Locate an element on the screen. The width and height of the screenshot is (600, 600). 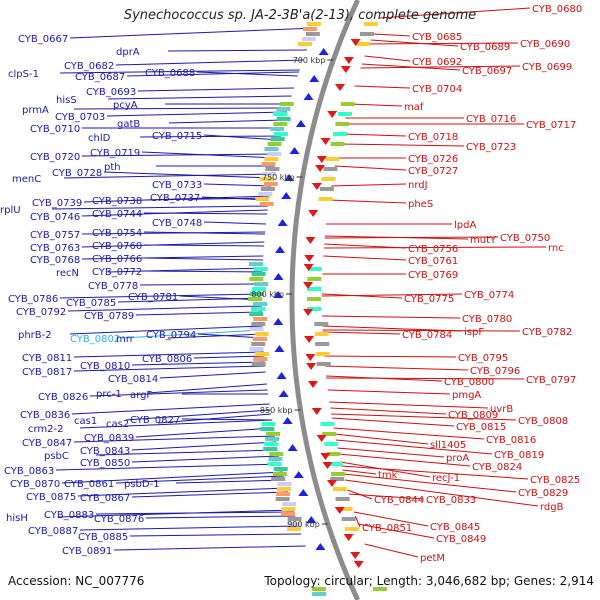
gene-label-right: CYB_0750 is located at coordinates (525, 238).